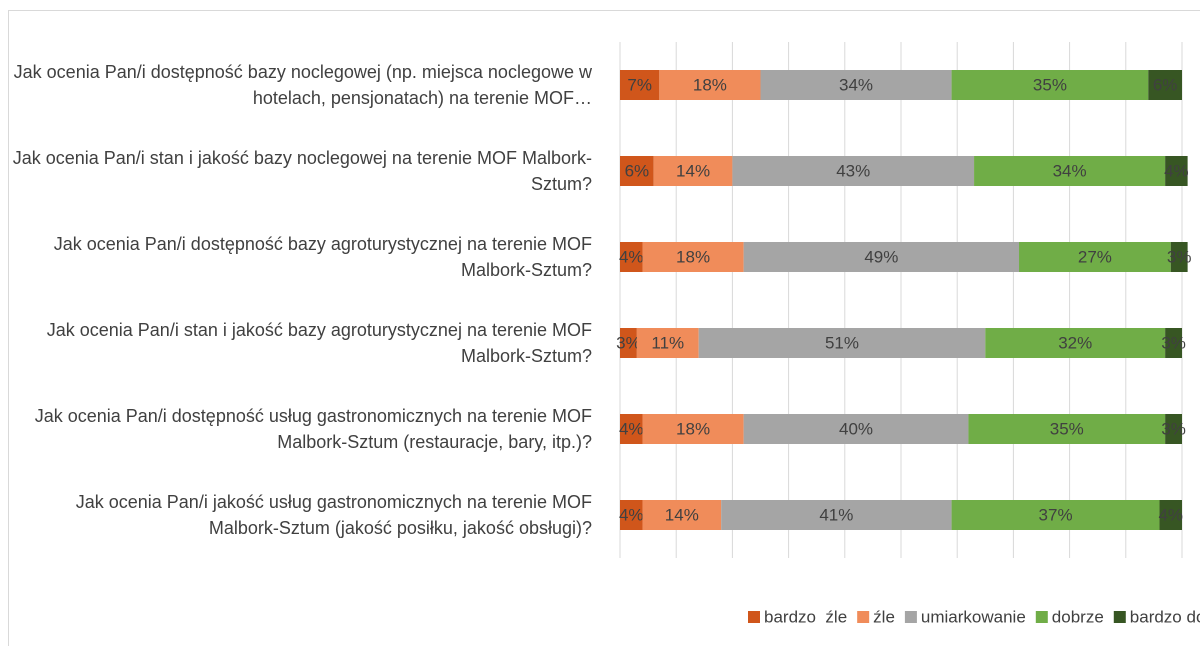 This screenshot has height=646, width=1200. What do you see at coordinates (973, 616) in the screenshot?
I see `legend-label: umiarkowanie` at bounding box center [973, 616].